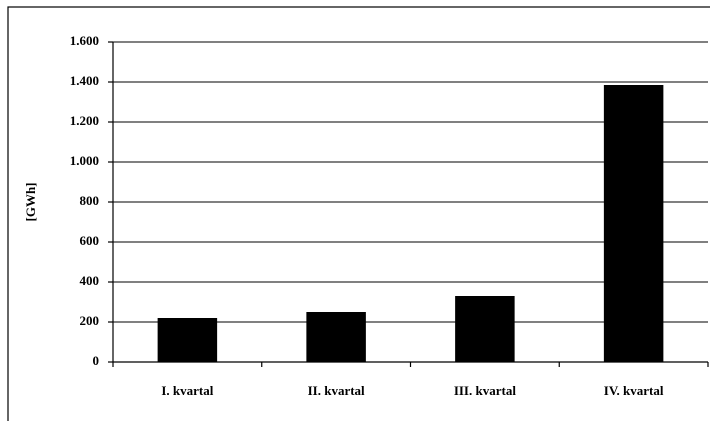  I want to click on x-tick-label: II. kvartal, so click(336, 390).